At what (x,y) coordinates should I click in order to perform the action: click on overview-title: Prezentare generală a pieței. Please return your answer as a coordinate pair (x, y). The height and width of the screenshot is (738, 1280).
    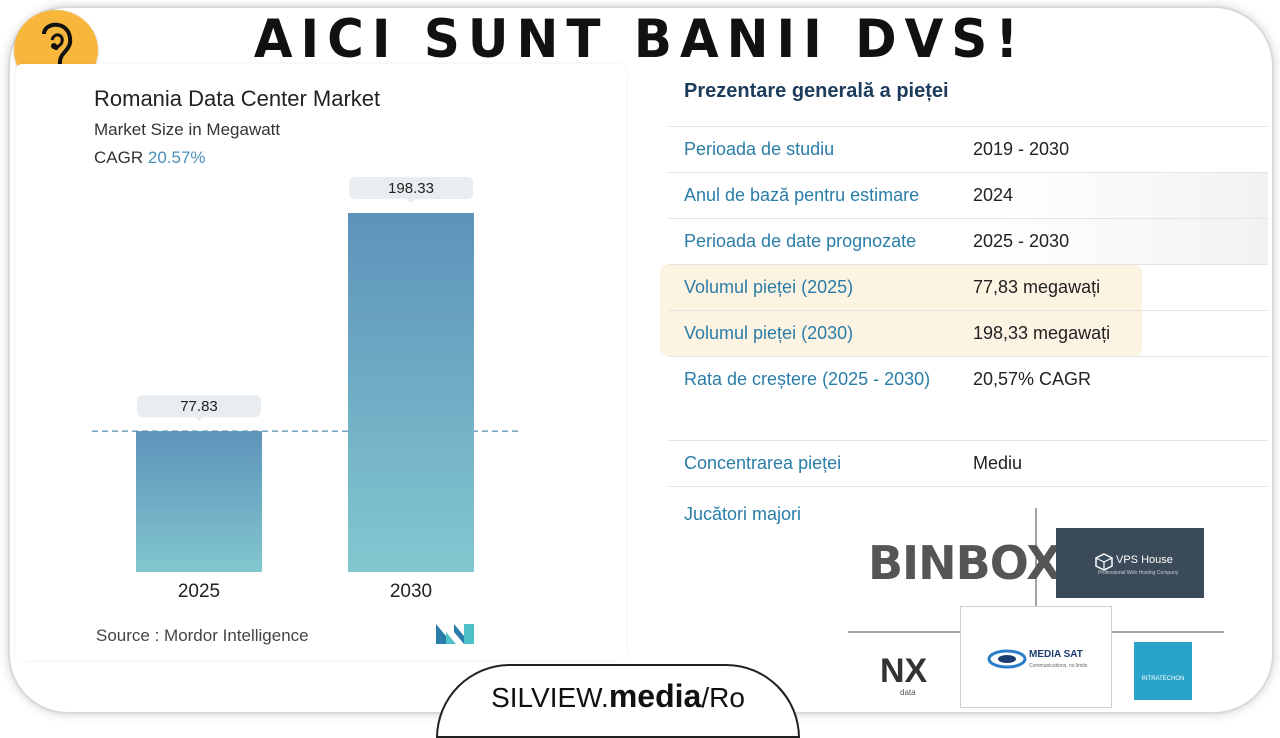
    Looking at the image, I should click on (816, 91).